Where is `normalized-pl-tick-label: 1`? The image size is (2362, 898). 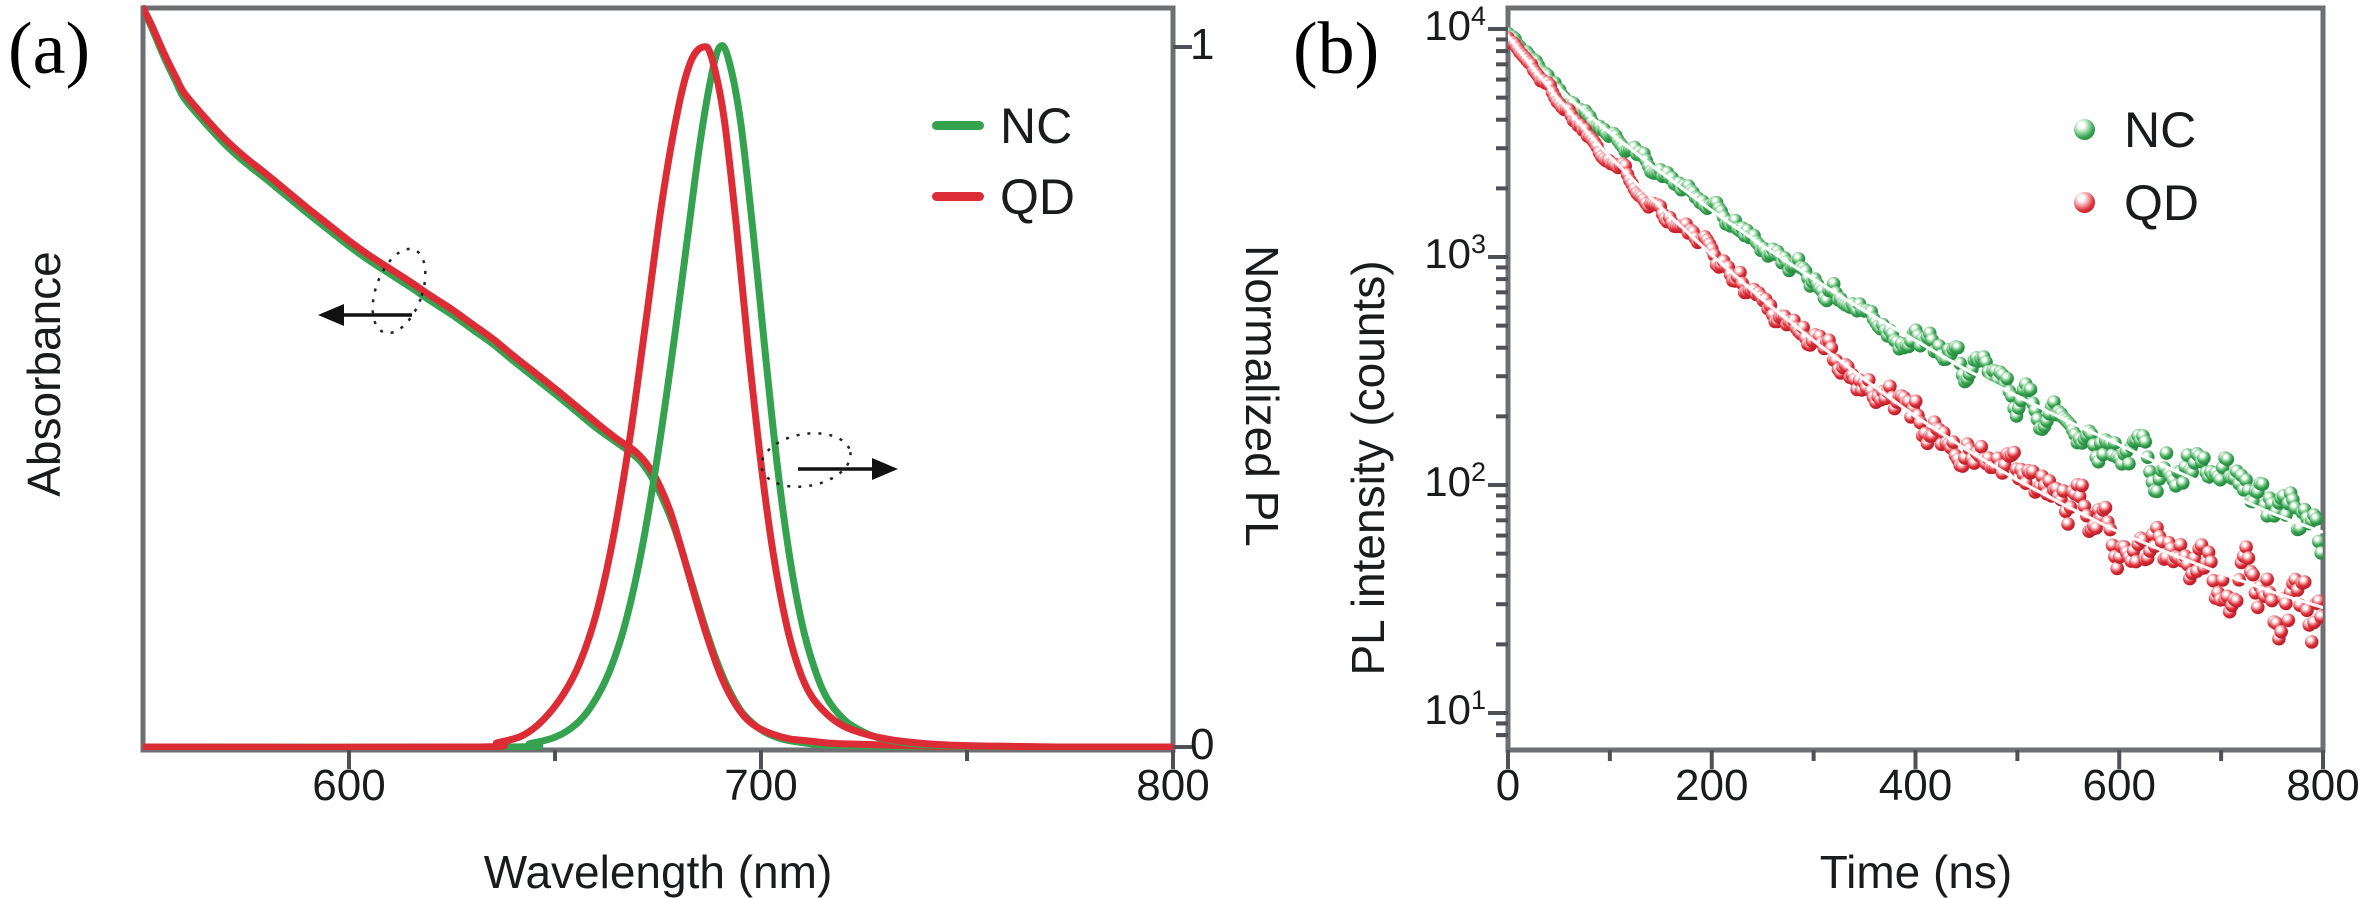 normalized-pl-tick-label: 1 is located at coordinates (1202, 44).